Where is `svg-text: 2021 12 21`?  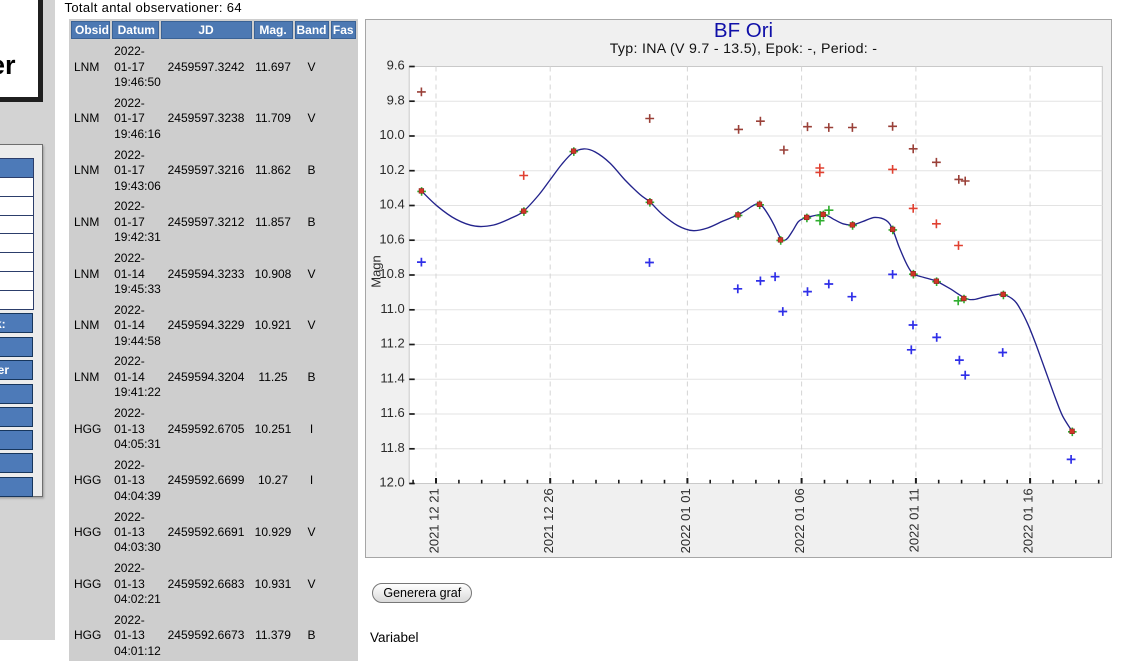 svg-text: 2021 12 21 is located at coordinates (434, 520).